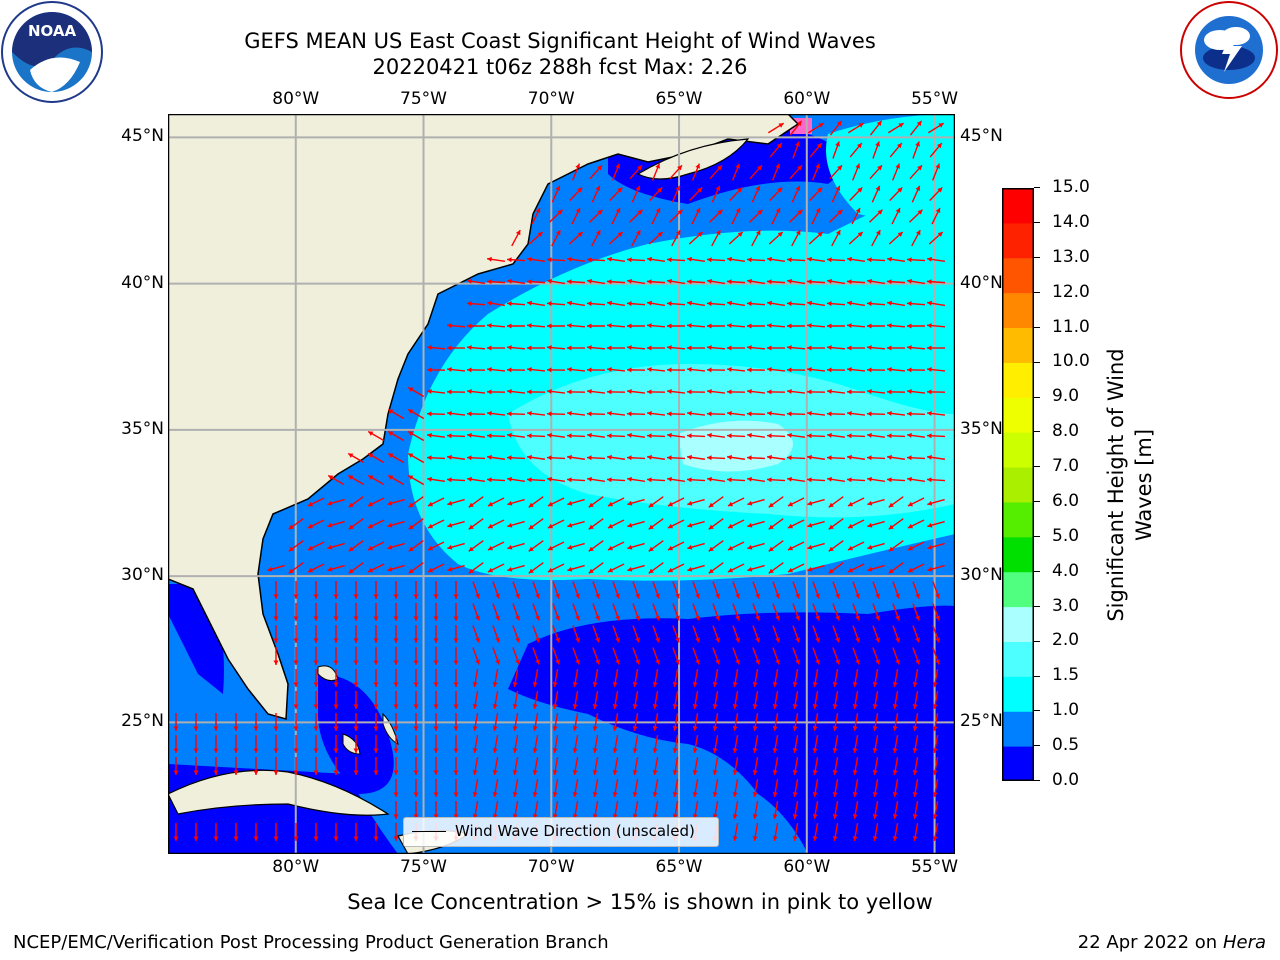  What do you see at coordinates (561, 832) in the screenshot?
I see `map-legend: Wind Wave Direction (unscaled)` at bounding box center [561, 832].